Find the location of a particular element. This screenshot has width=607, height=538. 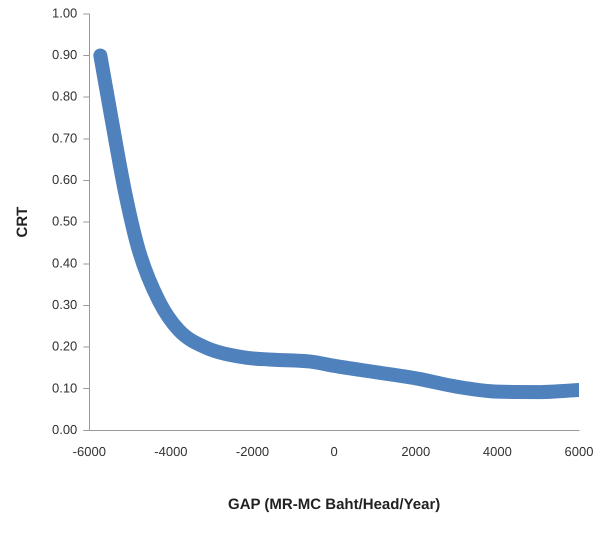

y-tick-label: 0.10 is located at coordinates (65, 388).